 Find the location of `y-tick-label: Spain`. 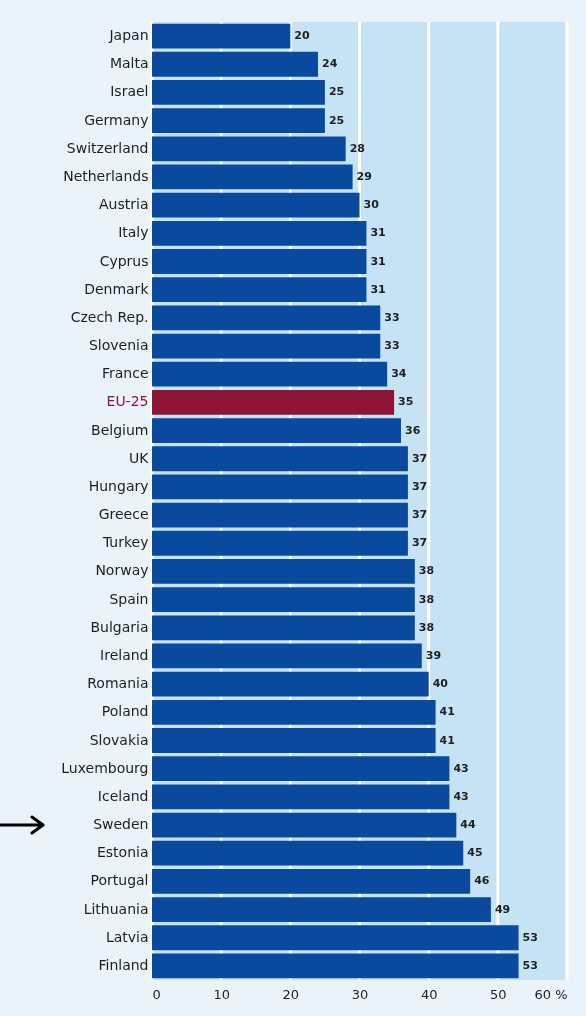

y-tick-label: Spain is located at coordinates (129, 598).